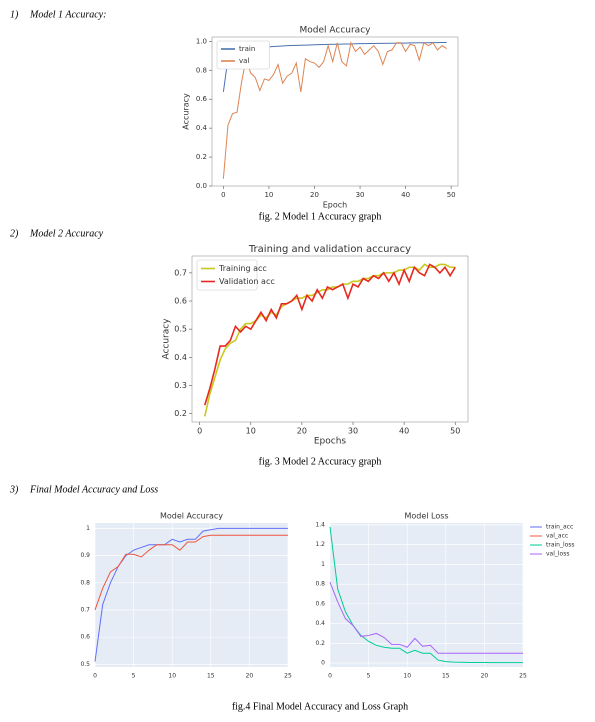  What do you see at coordinates (14, 489) in the screenshot?
I see `section-number: 3)` at bounding box center [14, 489].